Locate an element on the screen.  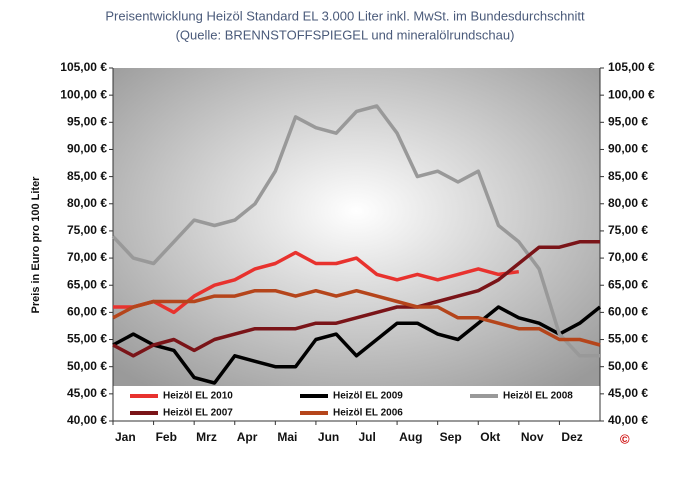
x-tick-label: Sep is located at coordinates (451, 437).